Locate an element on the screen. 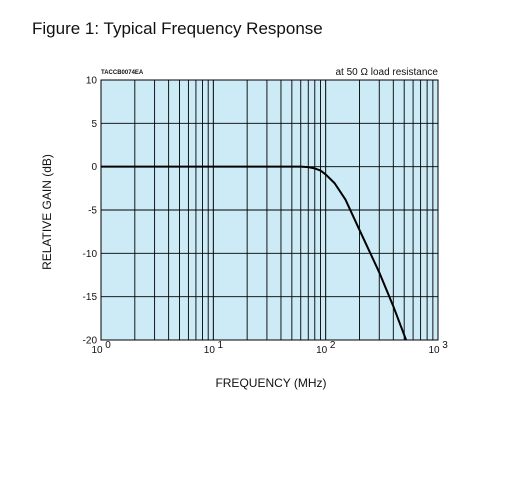  figure-title: Figure 1: Typical Frequency Response is located at coordinates (177, 28).